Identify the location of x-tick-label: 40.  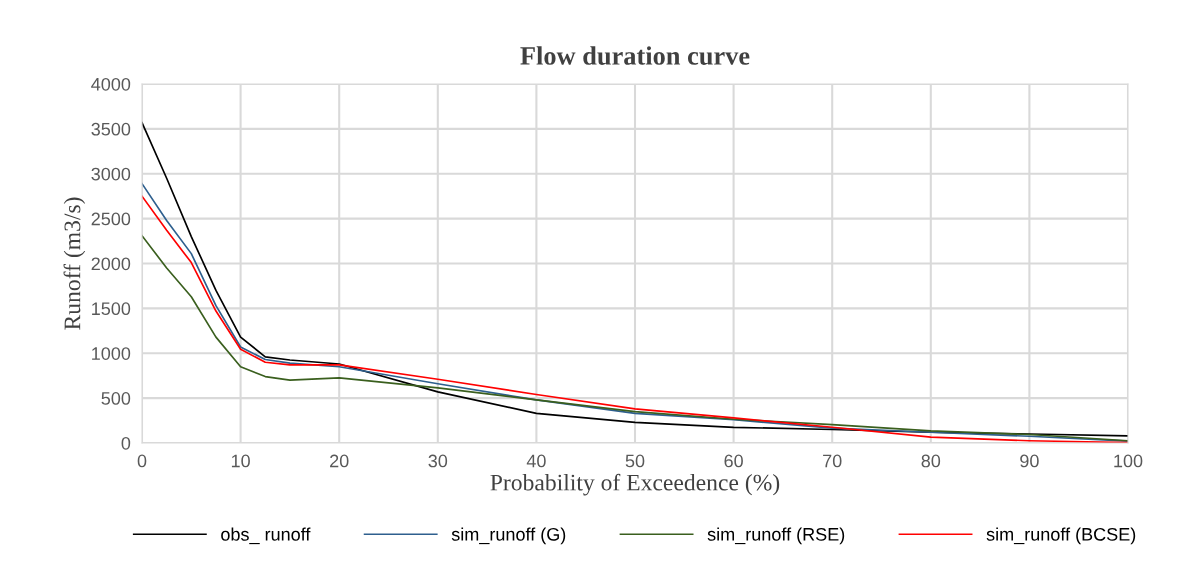
(536, 461).